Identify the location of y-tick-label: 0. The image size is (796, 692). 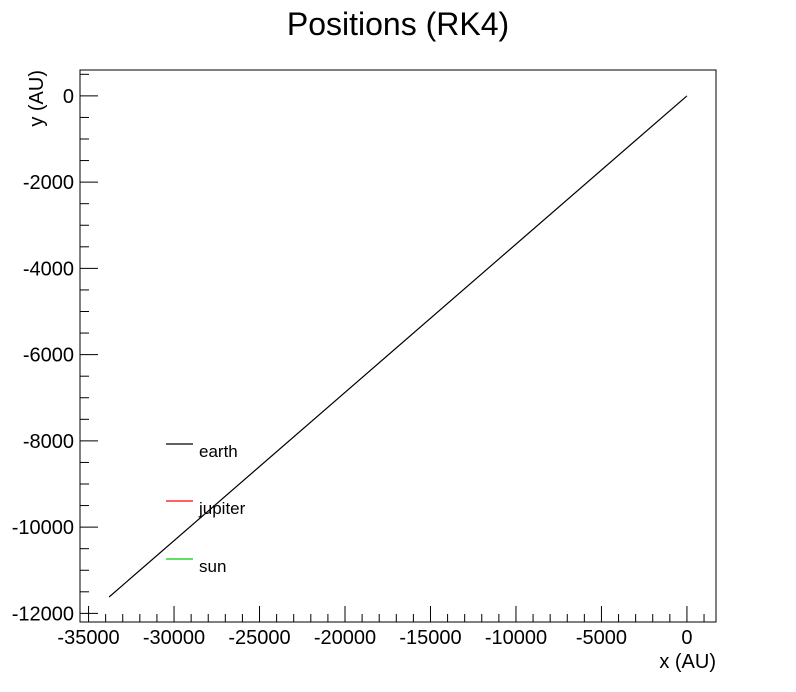
(68, 97).